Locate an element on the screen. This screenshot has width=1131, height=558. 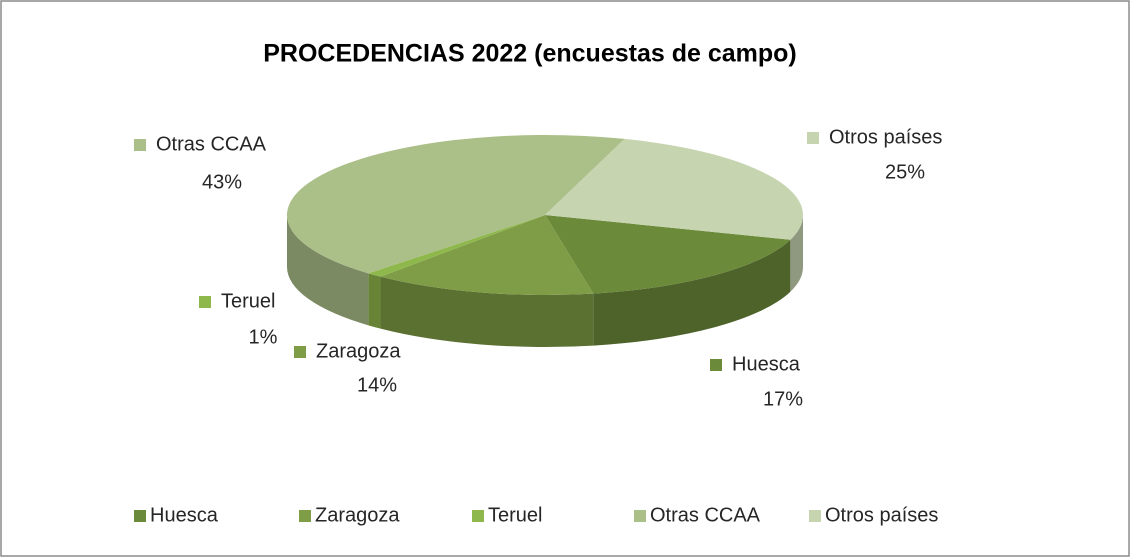
legend-label: Otras CCAA is located at coordinates (705, 515).